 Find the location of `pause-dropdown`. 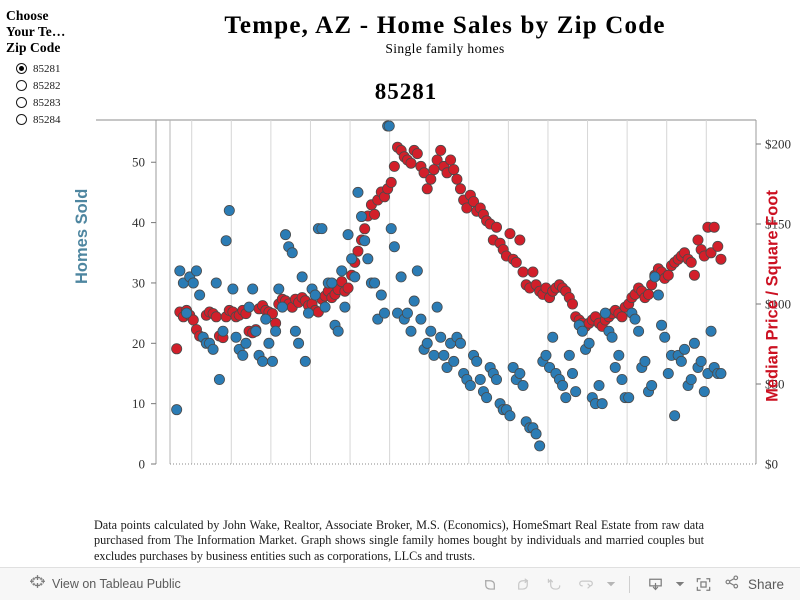

pause-dropdown is located at coordinates (611, 584).